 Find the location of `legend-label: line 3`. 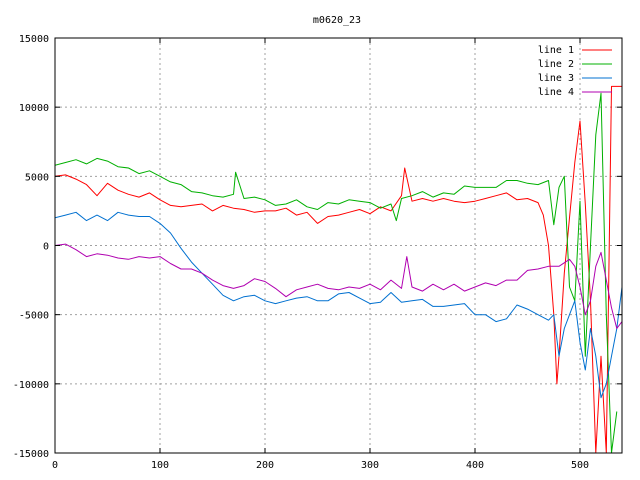

legend-label: line 3 is located at coordinates (556, 78).